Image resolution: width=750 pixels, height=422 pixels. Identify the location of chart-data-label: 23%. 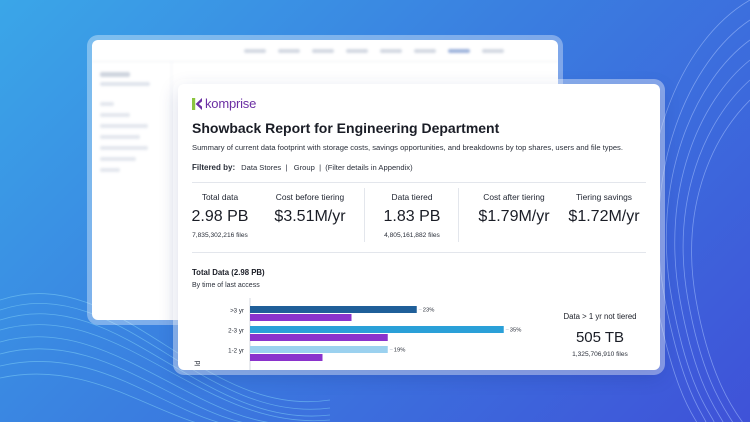
(429, 311).